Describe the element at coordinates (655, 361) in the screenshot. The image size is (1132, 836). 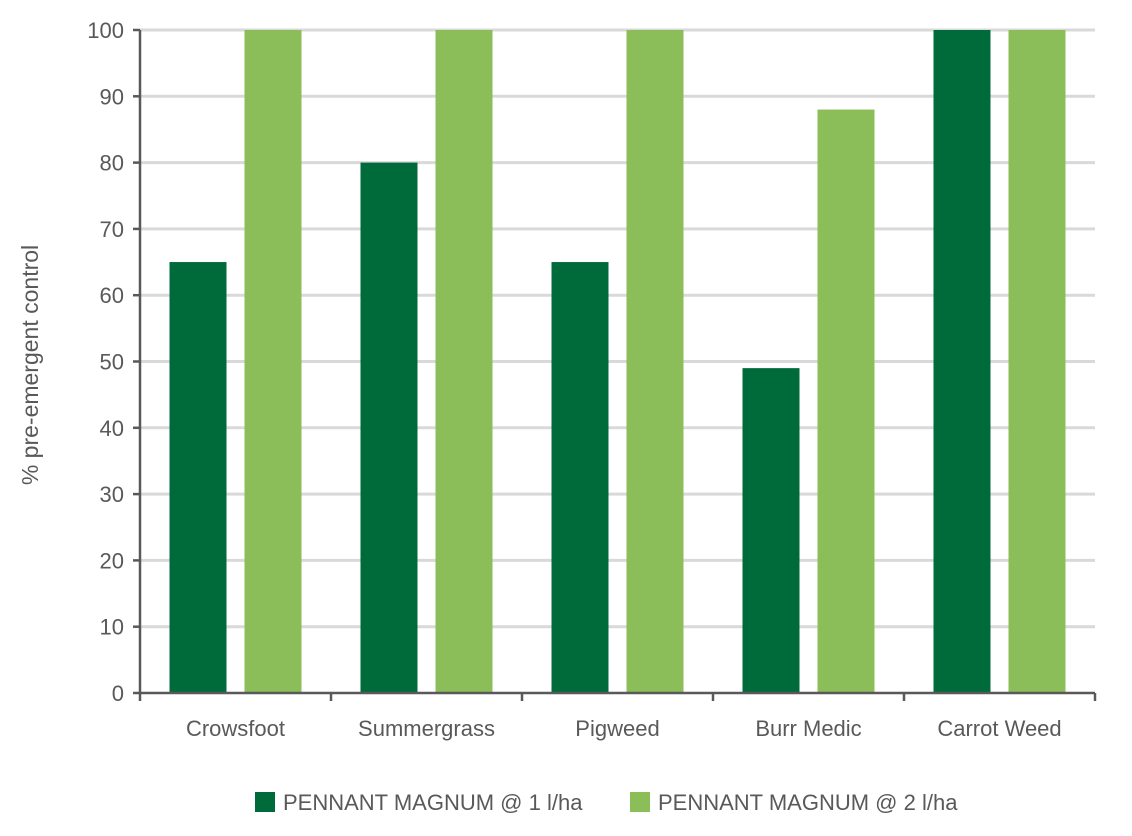
I see `bar-2-pigweed` at that location.